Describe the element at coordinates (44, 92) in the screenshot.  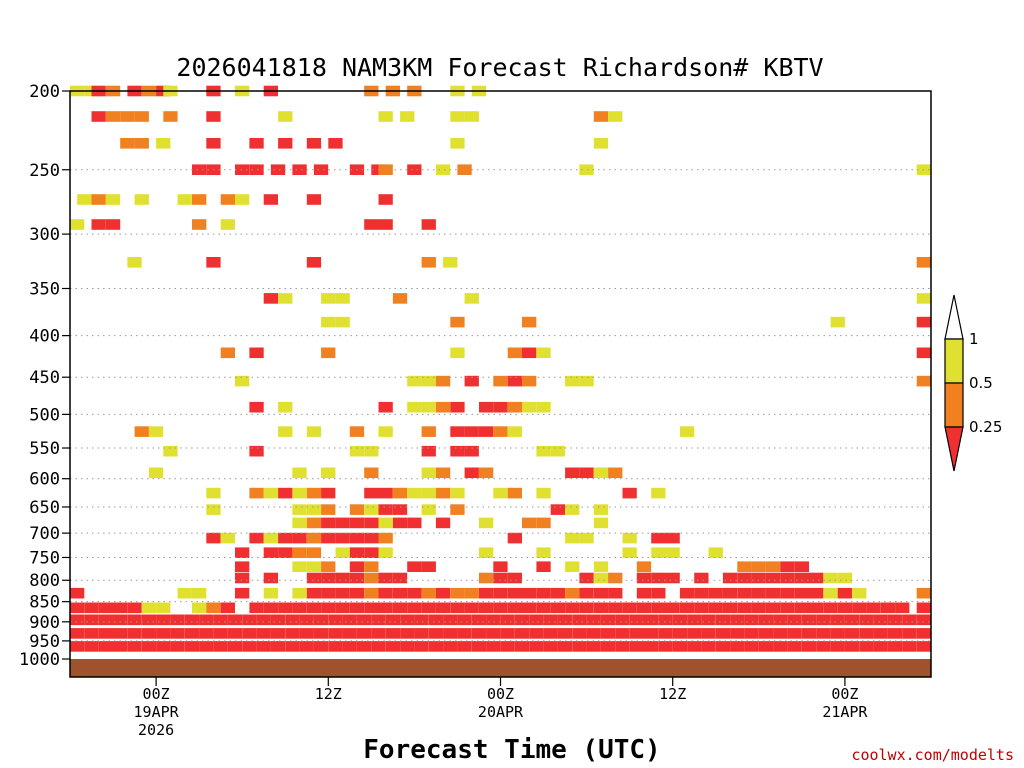
I see `y-tick-label: 200` at that location.